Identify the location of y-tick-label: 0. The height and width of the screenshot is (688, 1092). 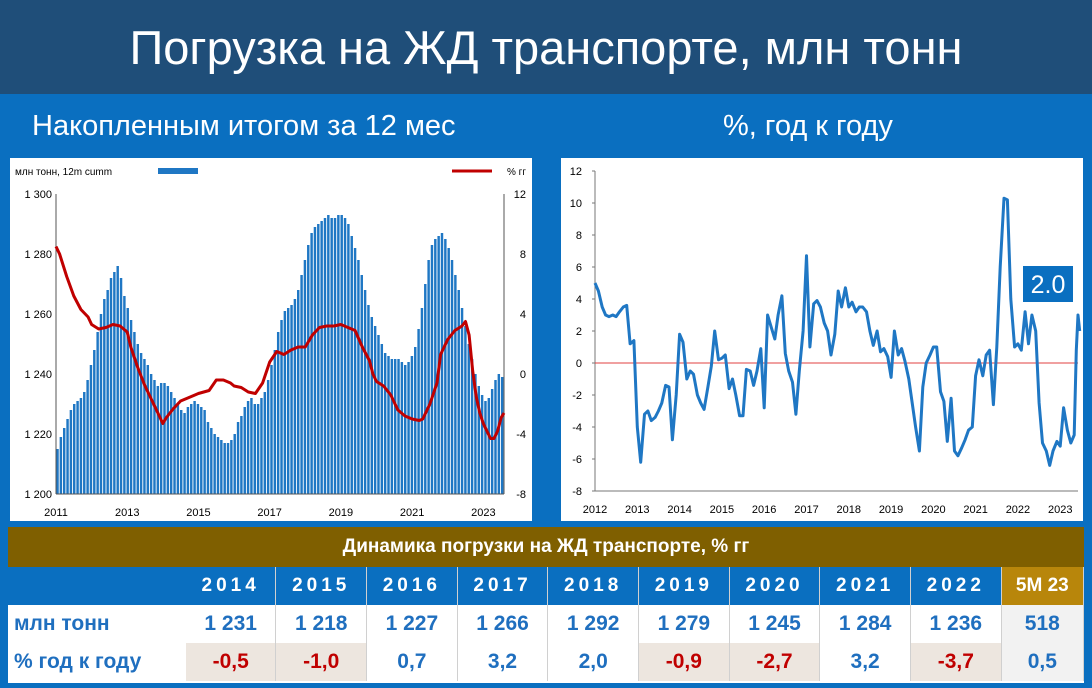
(579, 364).